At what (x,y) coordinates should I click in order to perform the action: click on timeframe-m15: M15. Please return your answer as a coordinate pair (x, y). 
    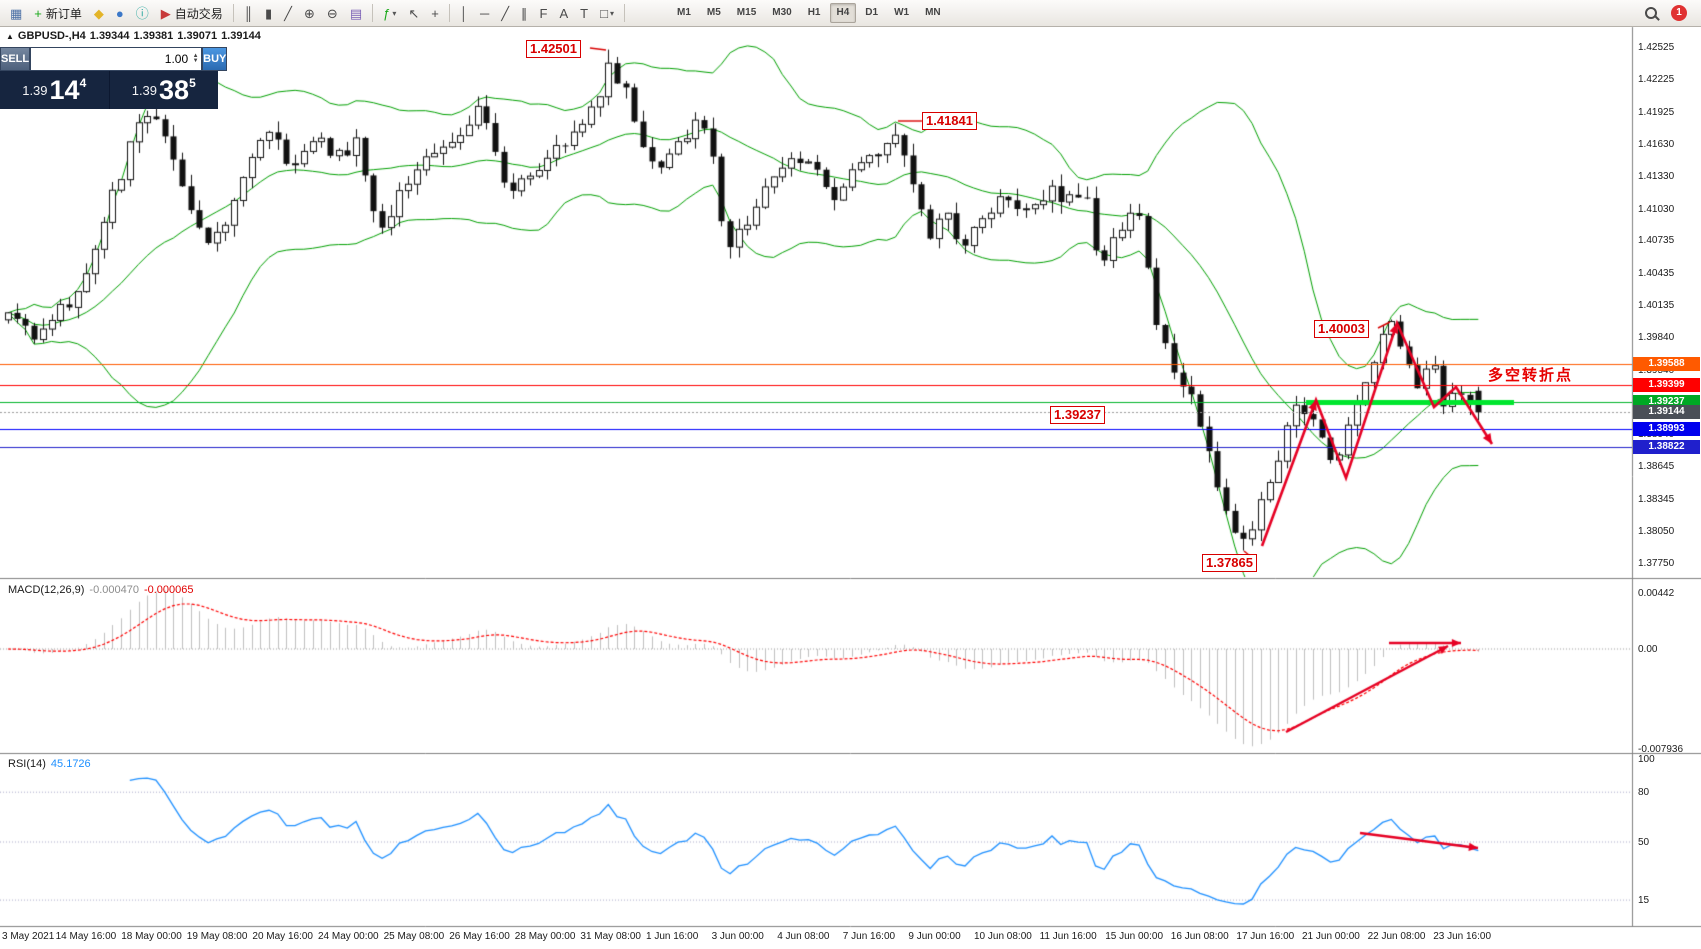
    Looking at the image, I should click on (746, 12).